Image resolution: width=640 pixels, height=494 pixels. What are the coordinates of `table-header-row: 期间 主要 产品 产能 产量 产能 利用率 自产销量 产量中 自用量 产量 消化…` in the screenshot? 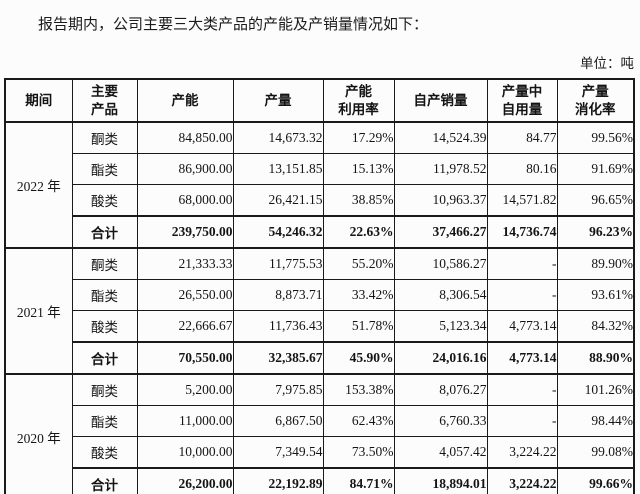 It's located at (319, 100).